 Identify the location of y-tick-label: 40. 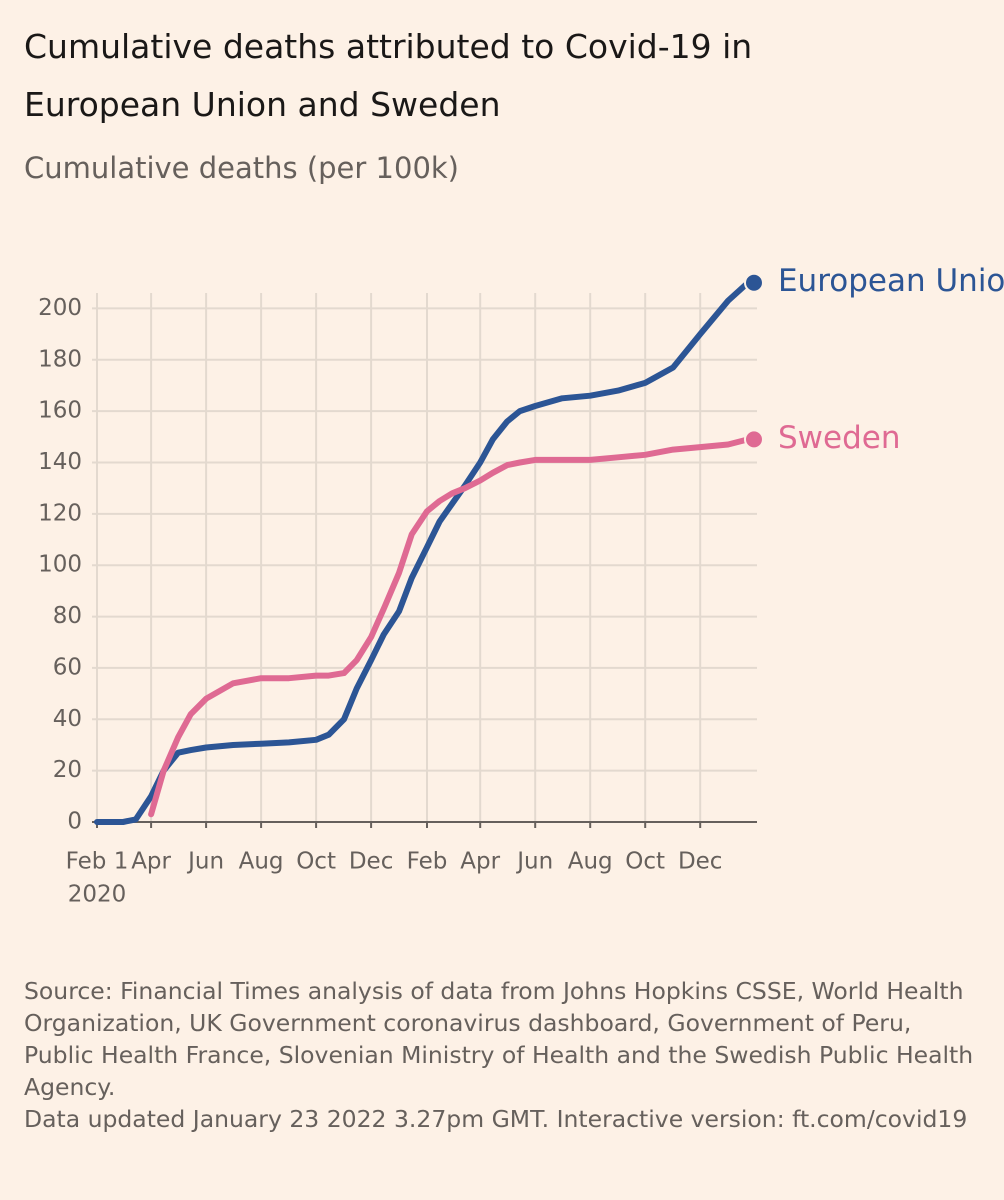
(67, 719).